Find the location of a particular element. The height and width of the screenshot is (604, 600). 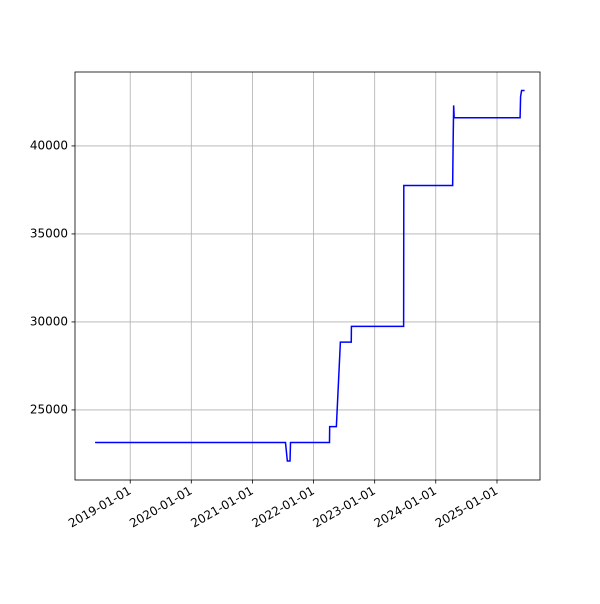

y-tick-label: 30000 is located at coordinates (49, 321).